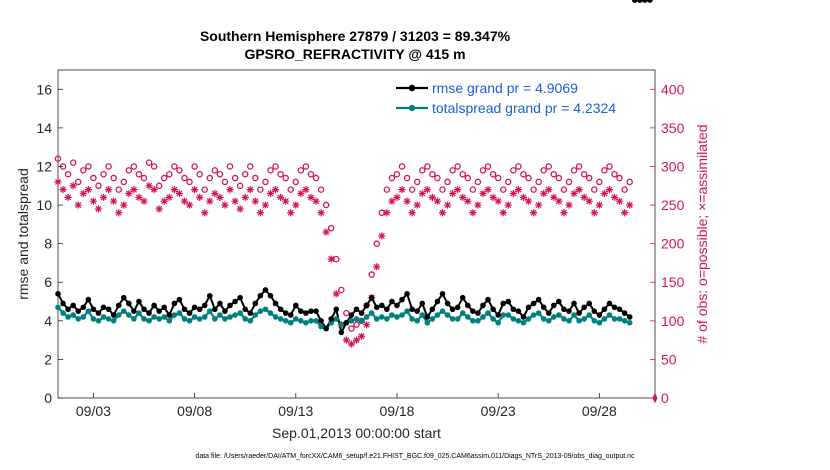 This screenshot has height=470, width=830. Describe the element at coordinates (673, 205) in the screenshot. I see `y-right-tick-label: 250` at that location.